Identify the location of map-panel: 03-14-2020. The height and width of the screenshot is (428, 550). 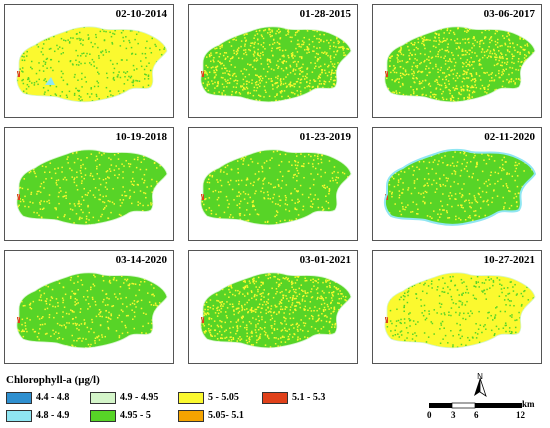
(89, 307).